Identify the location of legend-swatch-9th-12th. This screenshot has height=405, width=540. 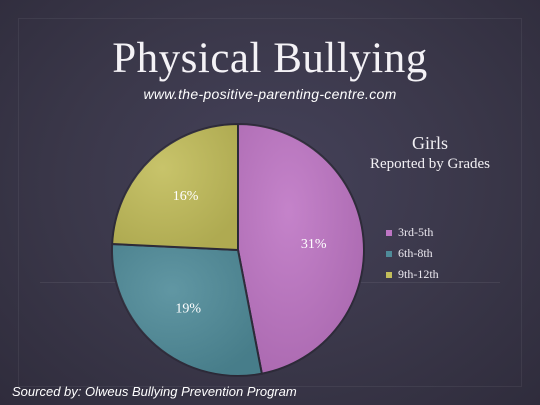
(389, 274).